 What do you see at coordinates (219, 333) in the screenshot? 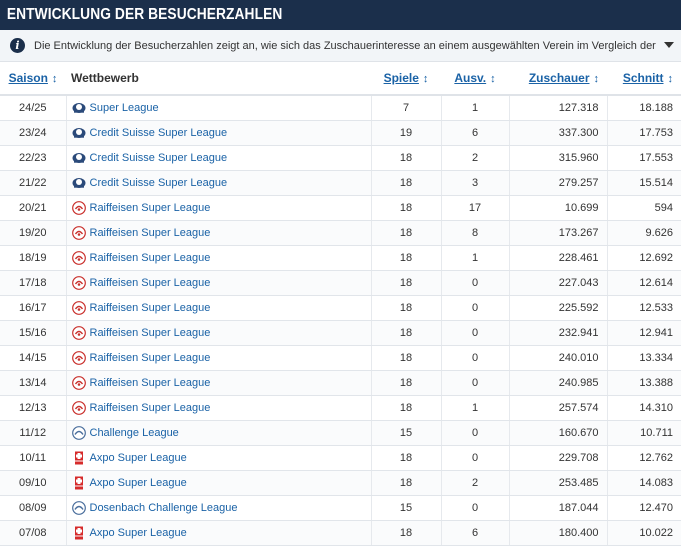
I see `competition-cell: Raiffeisen Super League` at bounding box center [219, 333].